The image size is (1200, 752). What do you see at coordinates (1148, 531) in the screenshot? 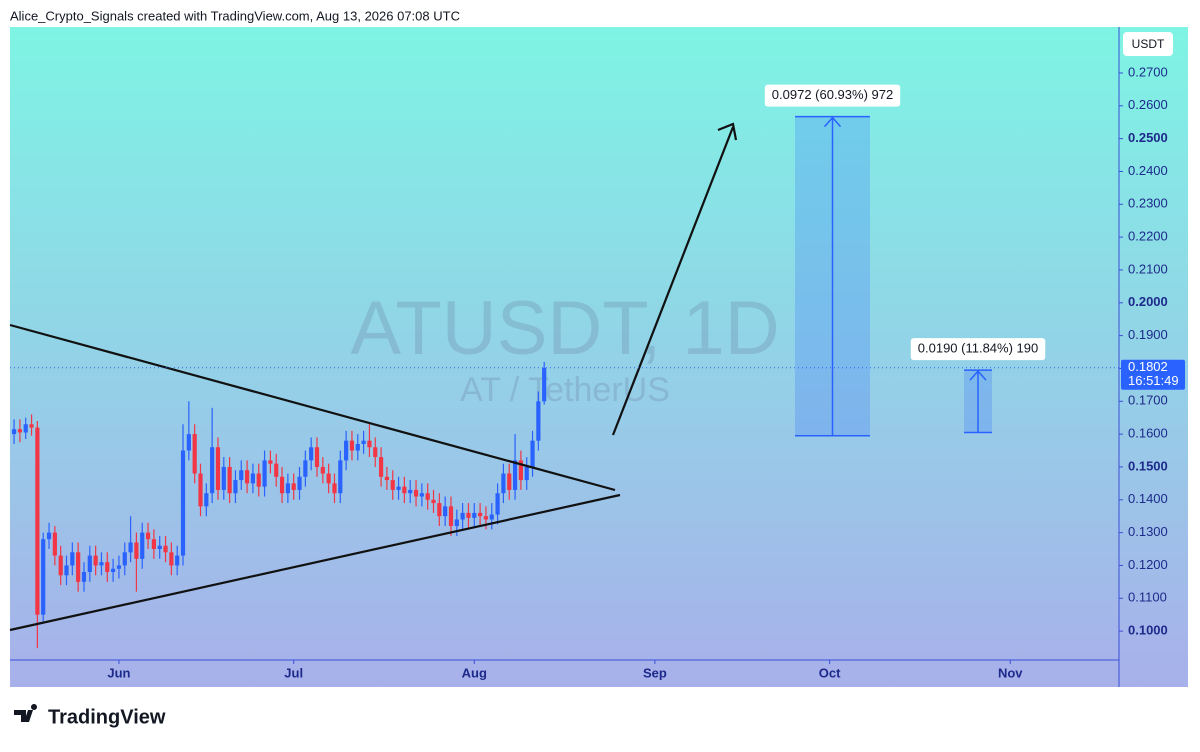
I see `y-tick-label: 0.1300` at bounding box center [1148, 531].